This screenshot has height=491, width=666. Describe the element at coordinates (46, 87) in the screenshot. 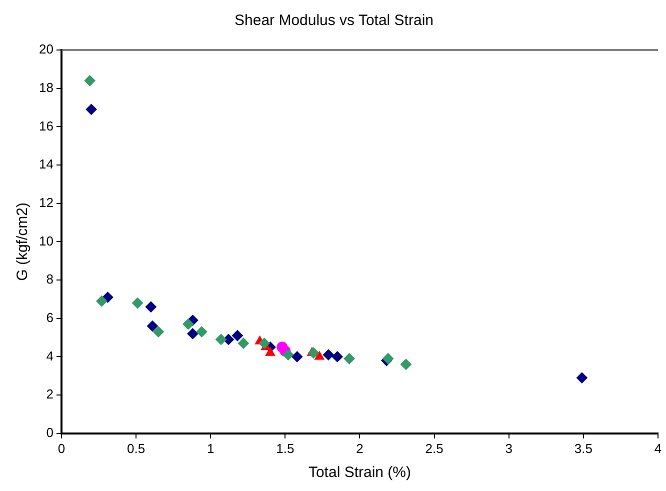

I see `y-tick-label: 18` at that location.